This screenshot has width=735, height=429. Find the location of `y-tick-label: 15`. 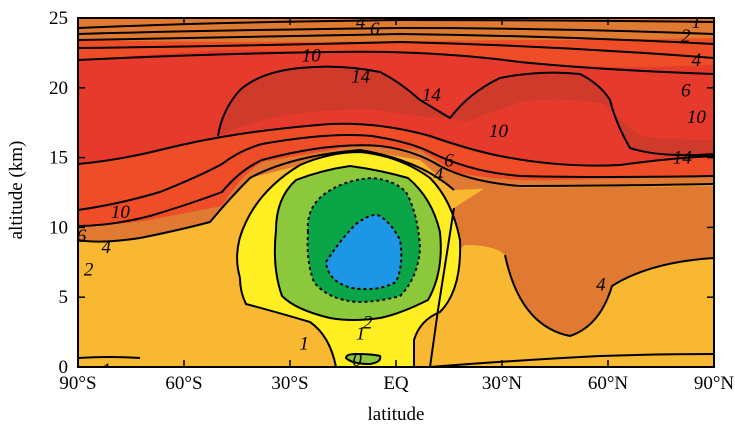

y-tick-label: 15 is located at coordinates (58, 158).